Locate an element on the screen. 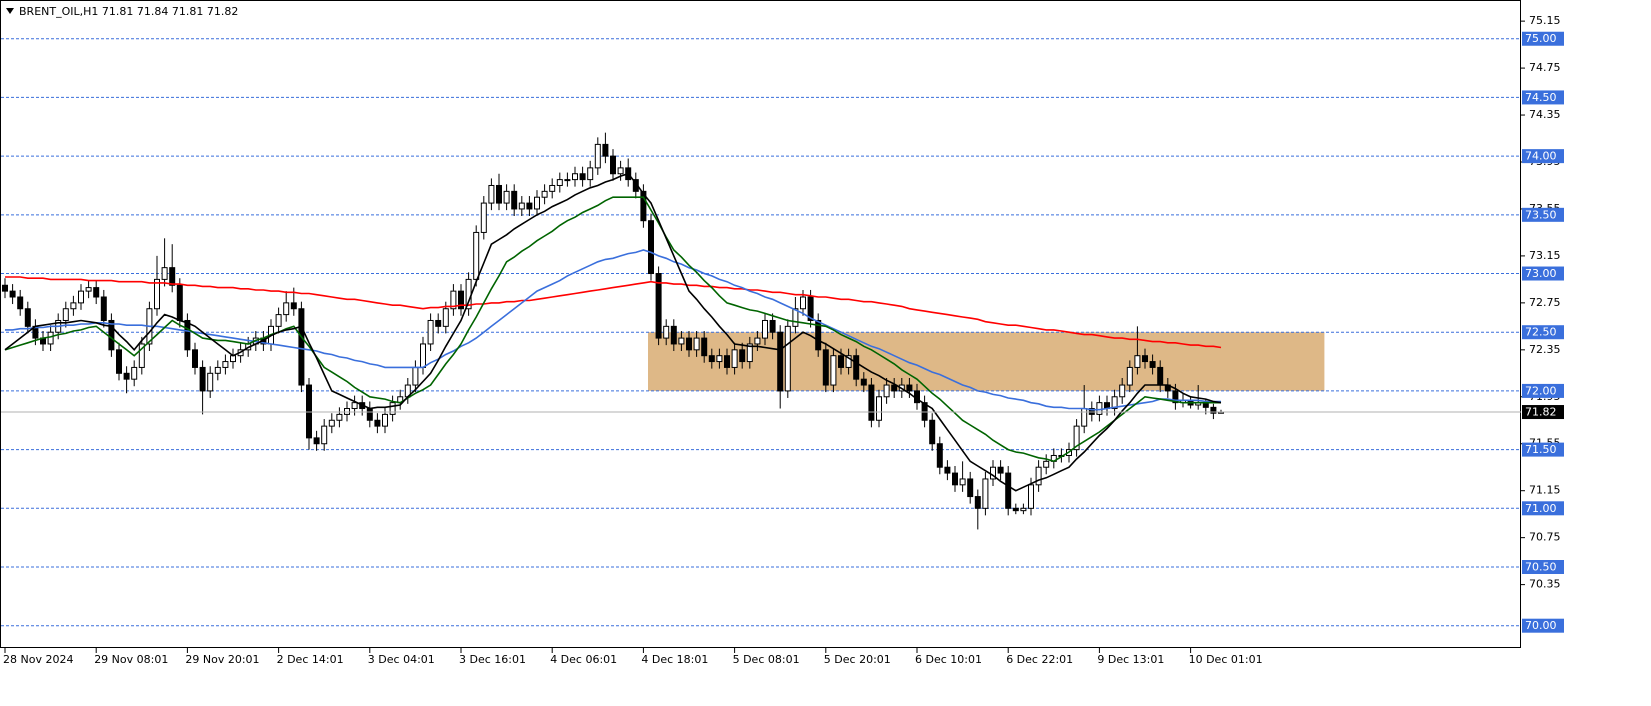 This screenshot has height=706, width=1651. x-tick-label: 3 Dec 04:01 is located at coordinates (401, 659).